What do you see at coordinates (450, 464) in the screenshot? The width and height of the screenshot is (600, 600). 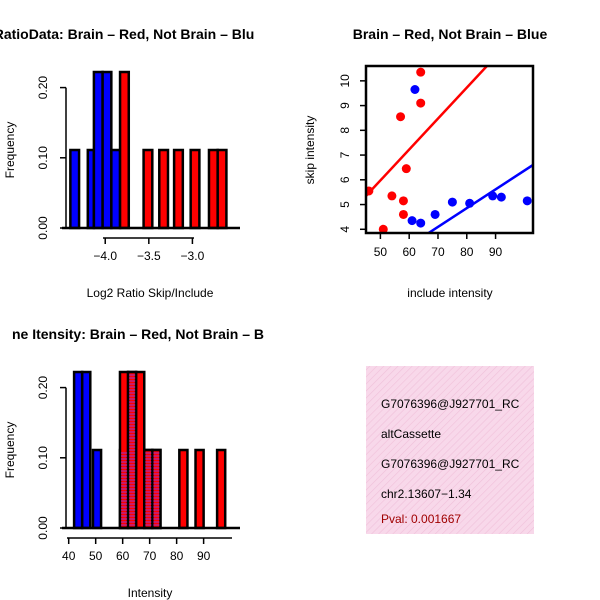 I see `info-line-3: G7076396@J927701_RC` at bounding box center [450, 464].